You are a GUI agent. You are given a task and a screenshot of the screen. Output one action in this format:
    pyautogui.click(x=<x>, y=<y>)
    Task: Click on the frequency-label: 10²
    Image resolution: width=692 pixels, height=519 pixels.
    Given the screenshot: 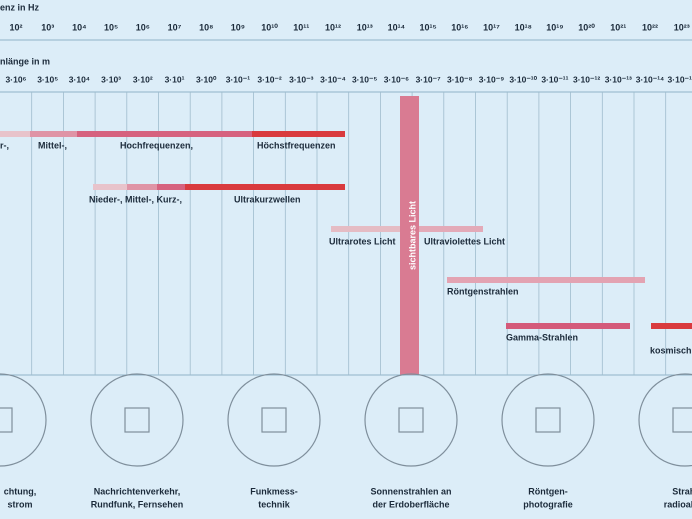 What is the action you would take?
    pyautogui.click(x=15, y=27)
    